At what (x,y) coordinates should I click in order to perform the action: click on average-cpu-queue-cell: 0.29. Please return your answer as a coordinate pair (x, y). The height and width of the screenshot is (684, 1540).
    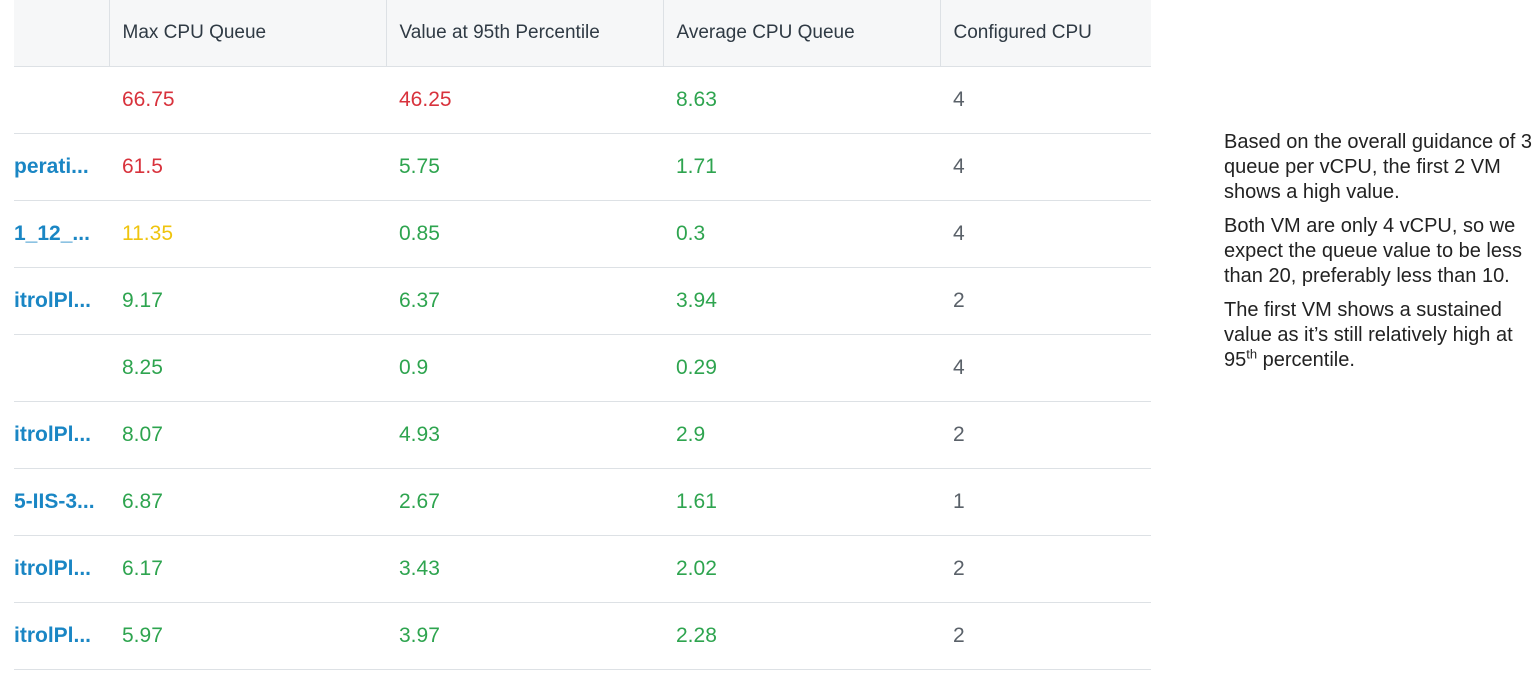
    Looking at the image, I should click on (801, 368).